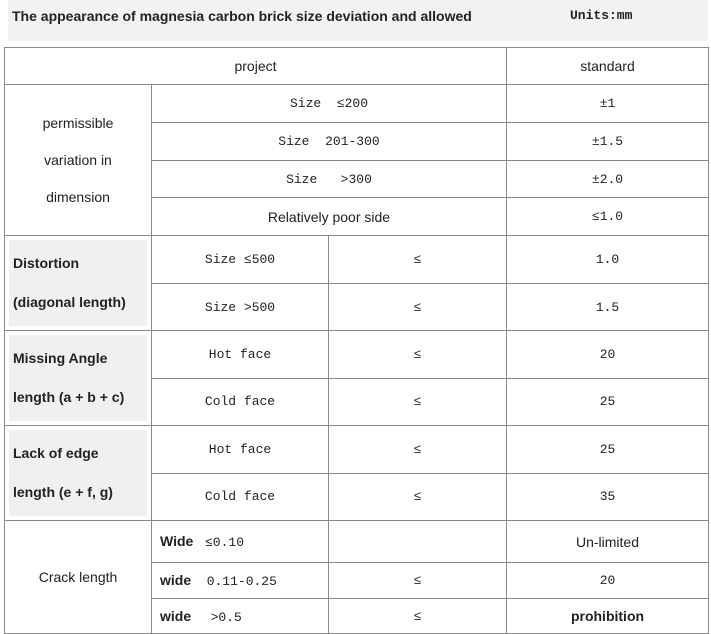  I want to click on section-label: Missing Angle length (a + b + c), so click(78, 378).